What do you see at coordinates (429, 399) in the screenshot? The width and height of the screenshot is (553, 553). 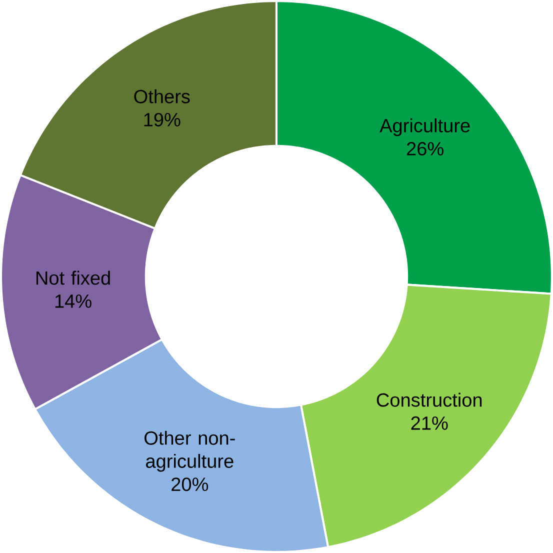 I see `slice-label: Construction` at bounding box center [429, 399].